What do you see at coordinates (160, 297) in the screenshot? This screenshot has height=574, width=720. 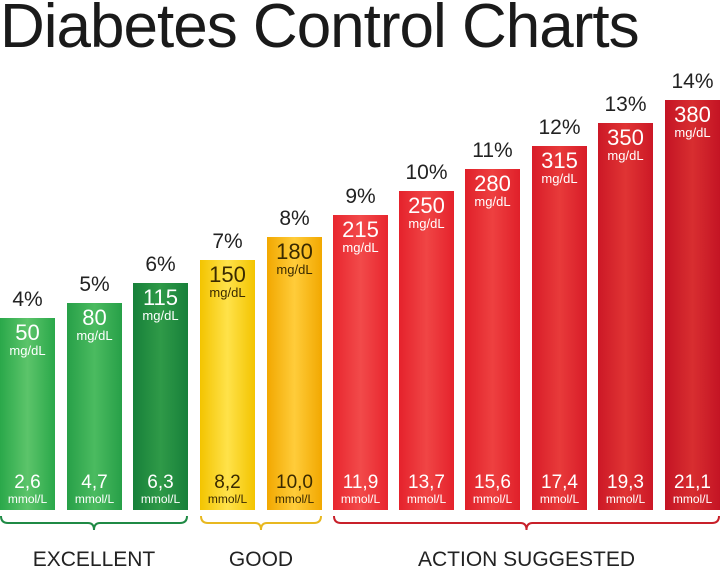 I see `mgdl-value: 115` at bounding box center [160, 297].